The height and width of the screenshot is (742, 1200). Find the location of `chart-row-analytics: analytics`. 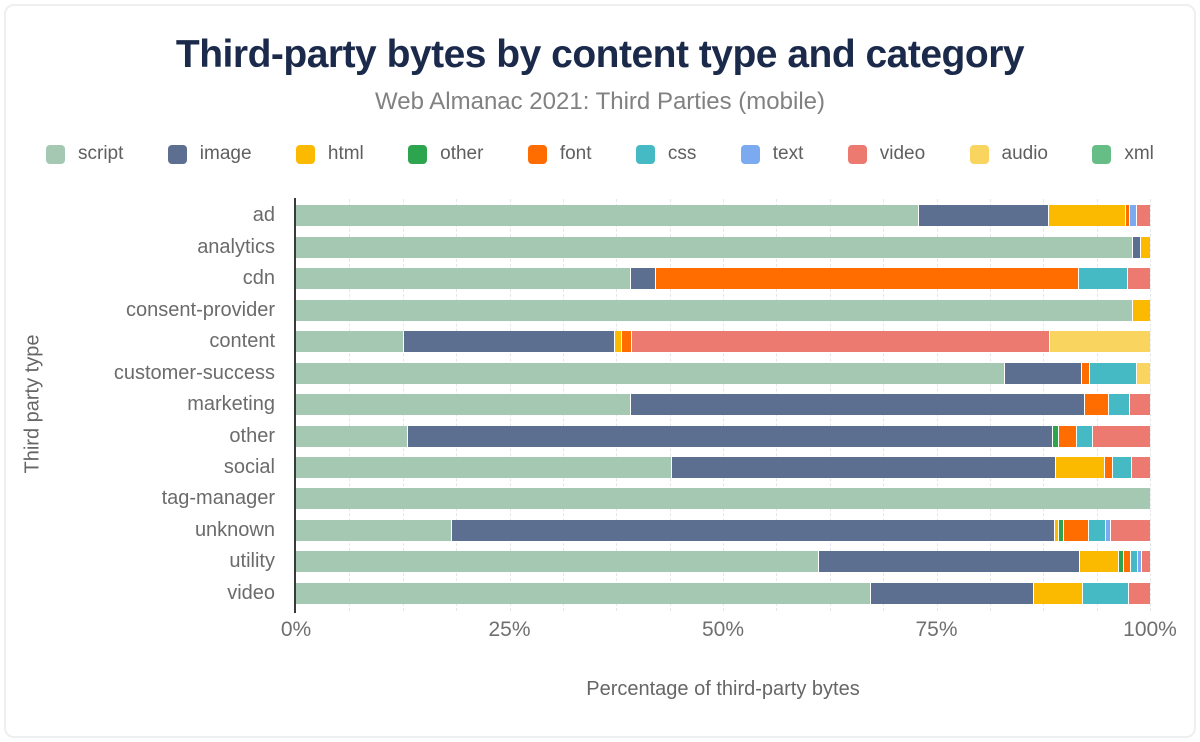

chart-row-analytics: analytics is located at coordinates (575, 246).